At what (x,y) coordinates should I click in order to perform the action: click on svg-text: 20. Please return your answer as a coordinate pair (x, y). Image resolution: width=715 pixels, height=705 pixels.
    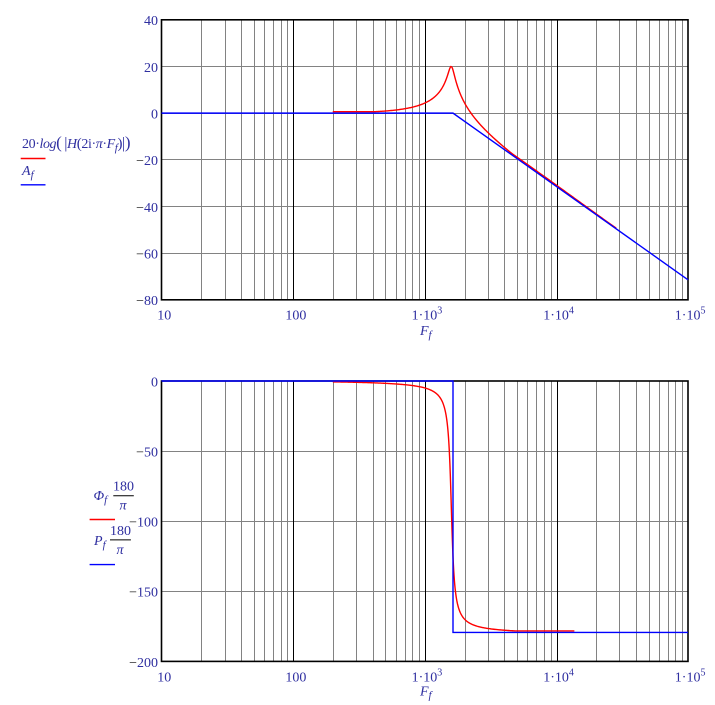
    Looking at the image, I should click on (151, 68).